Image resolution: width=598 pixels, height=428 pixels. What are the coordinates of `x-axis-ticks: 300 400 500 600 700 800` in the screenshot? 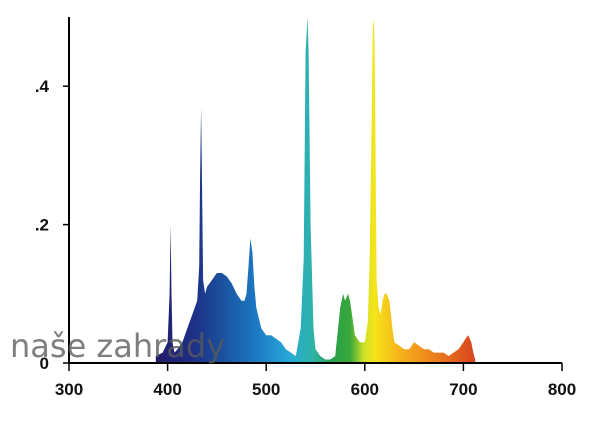 It's located at (315, 381).